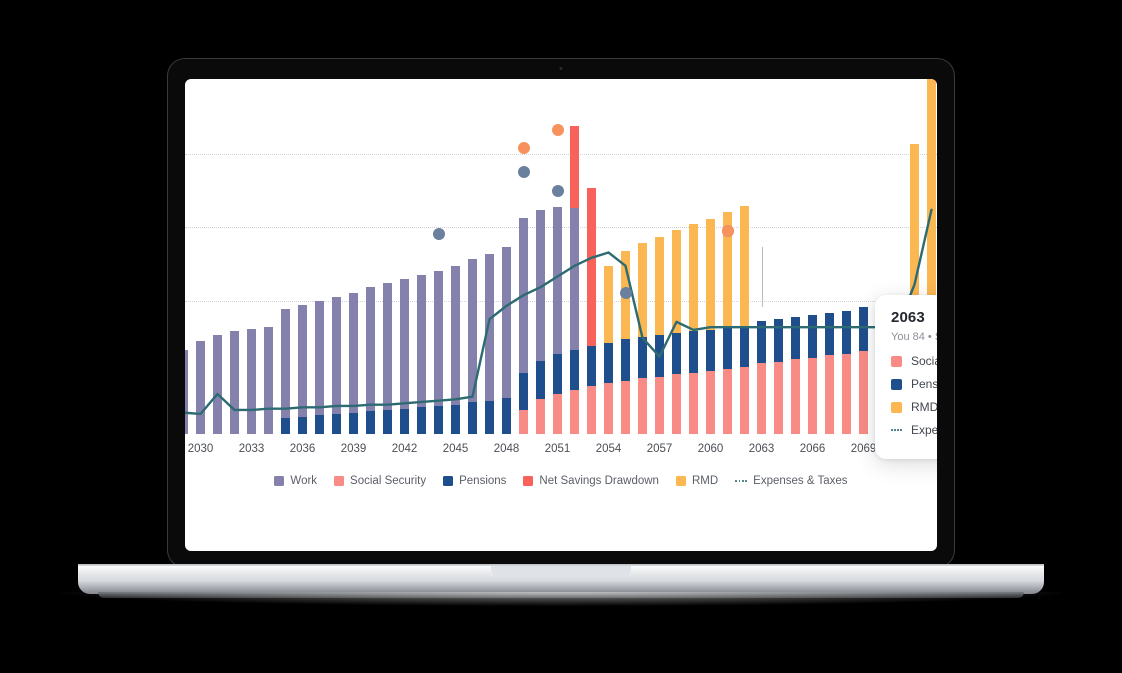 This screenshot has width=1122, height=673. What do you see at coordinates (800, 481) in the screenshot?
I see `legend-label: Expenses & Taxes` at bounding box center [800, 481].